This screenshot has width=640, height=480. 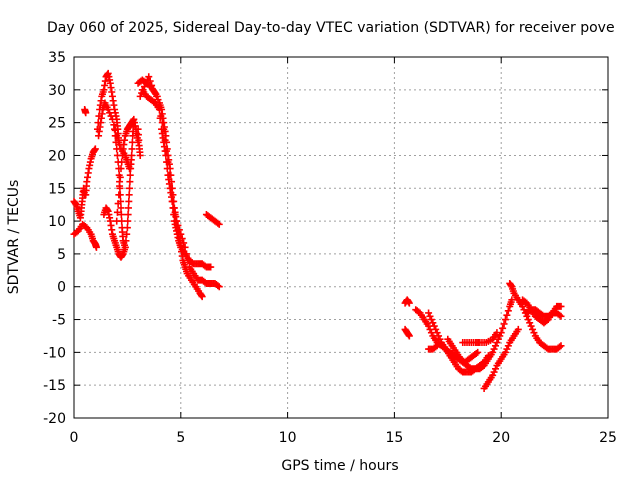 I want to click on y-tick-label: 5, so click(x=61, y=255).